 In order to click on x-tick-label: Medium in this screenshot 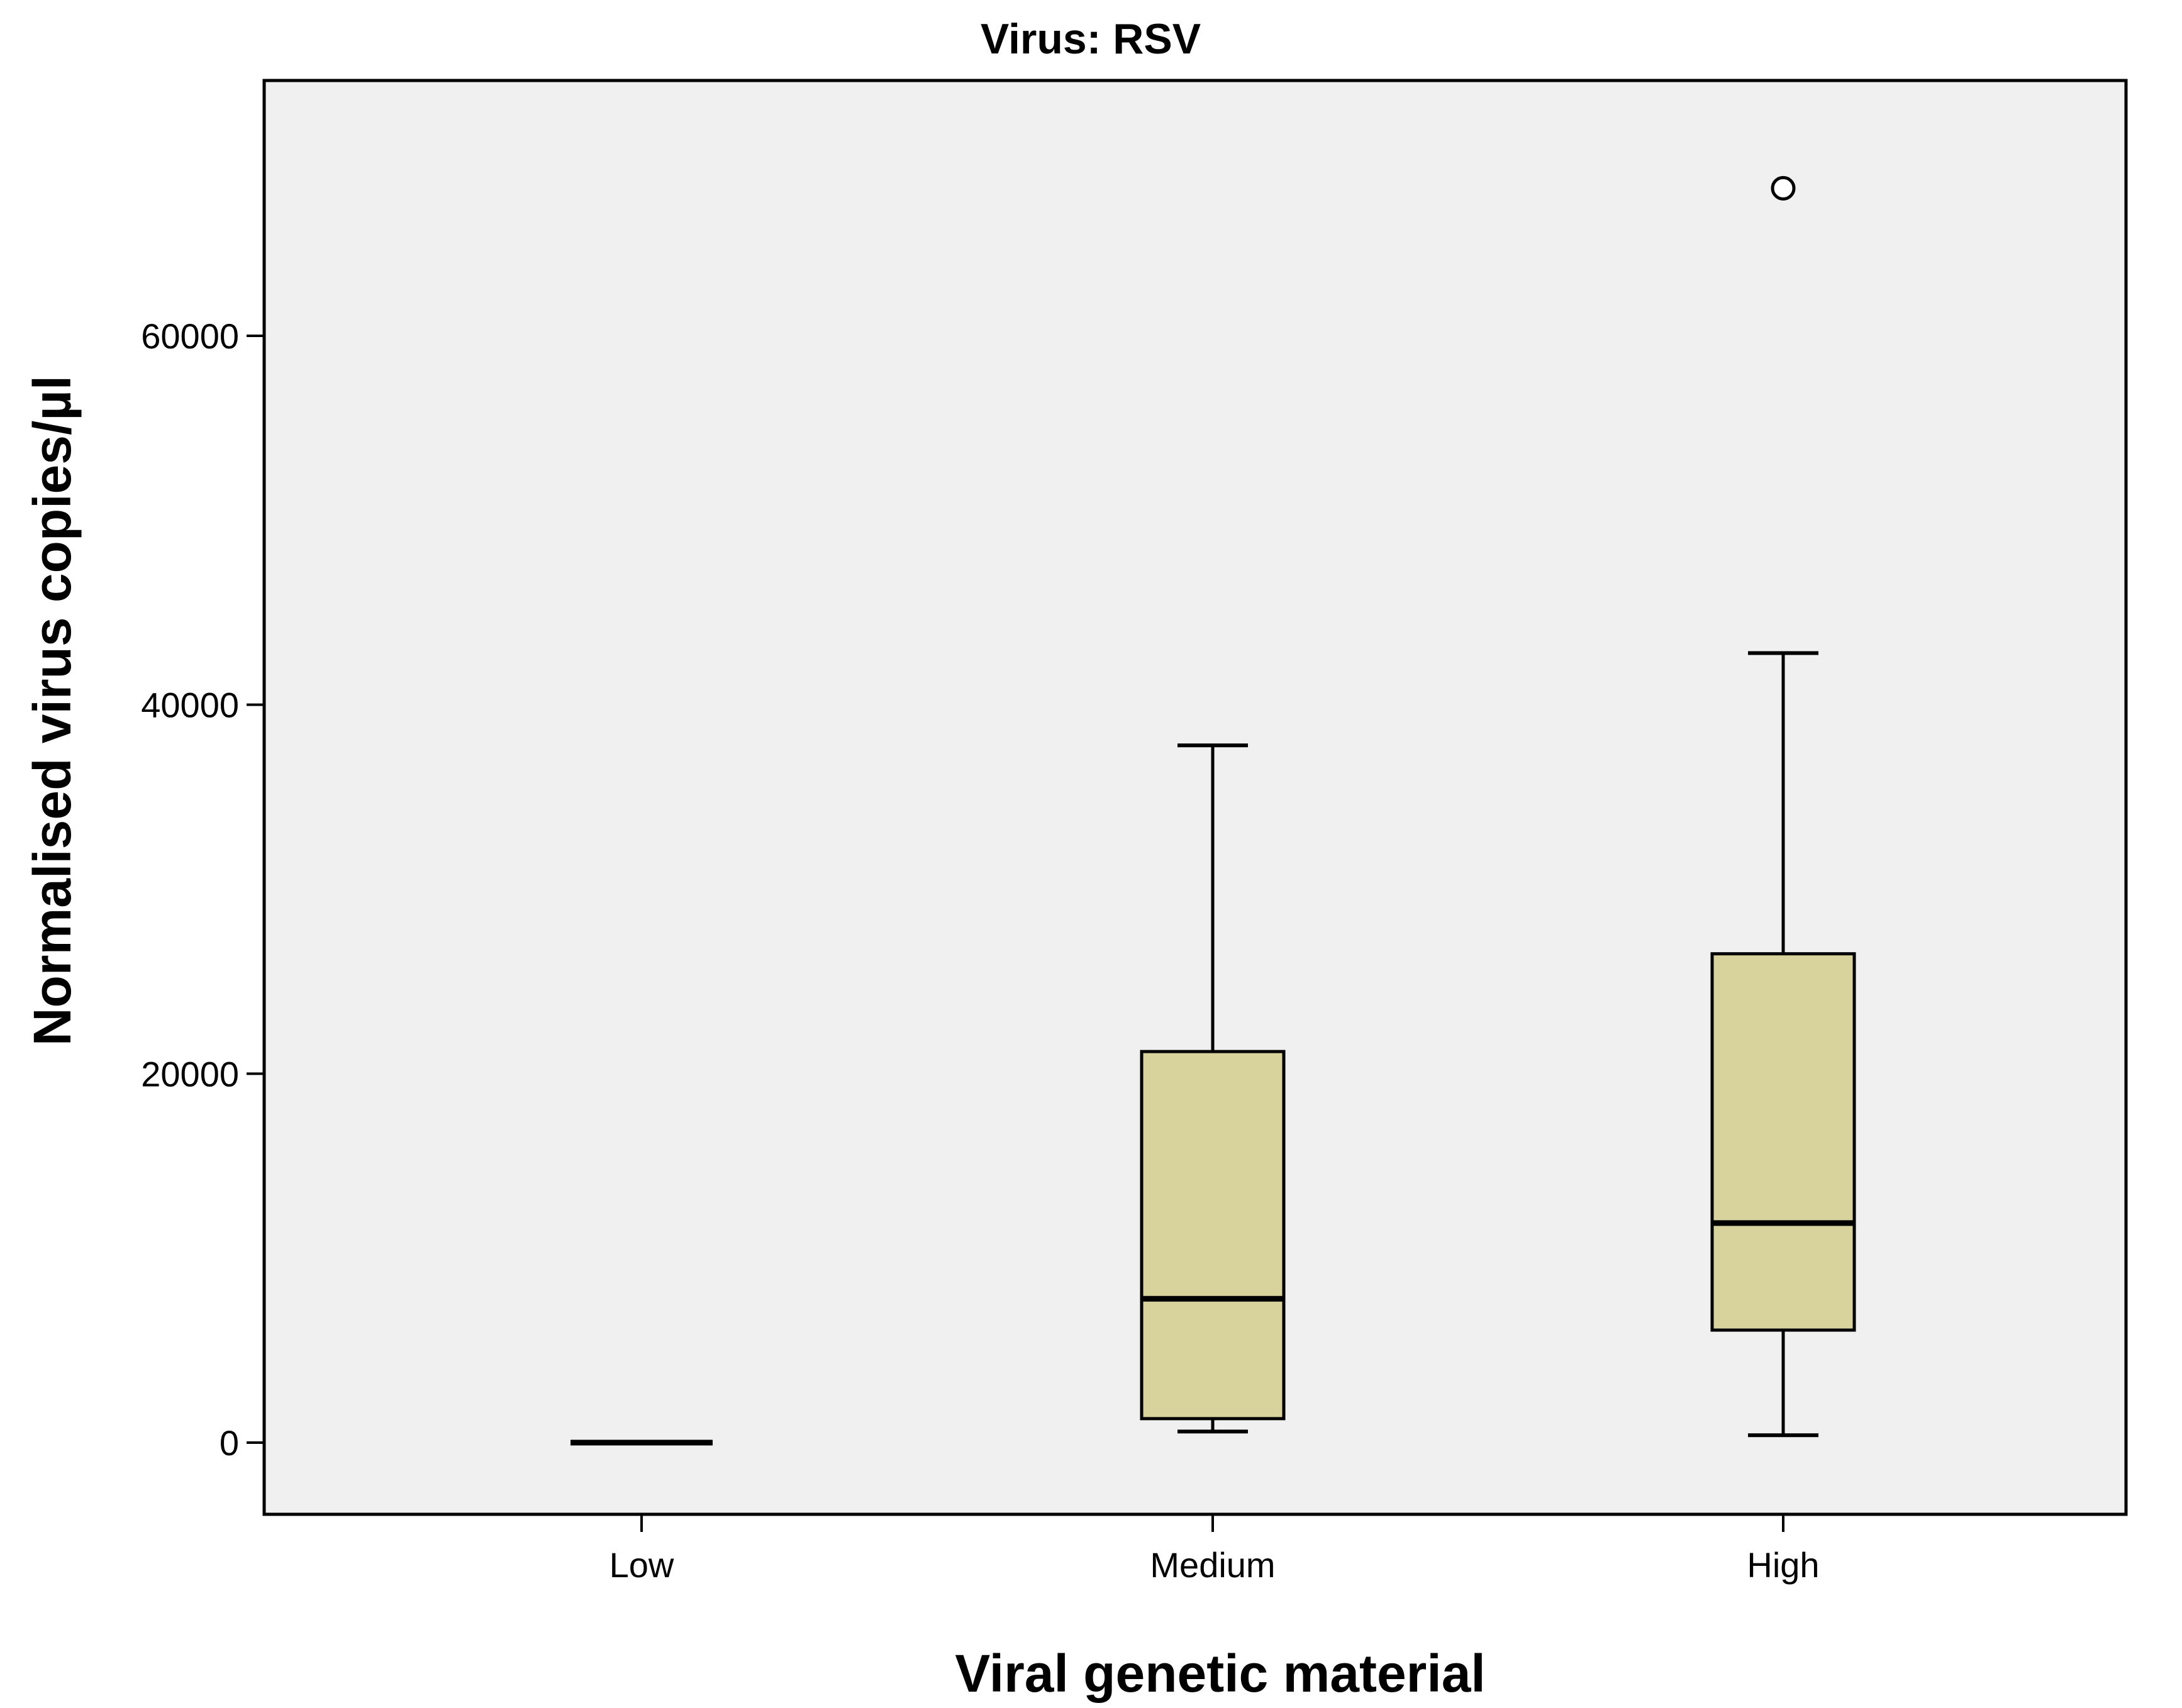, I will do `click(1212, 1565)`.